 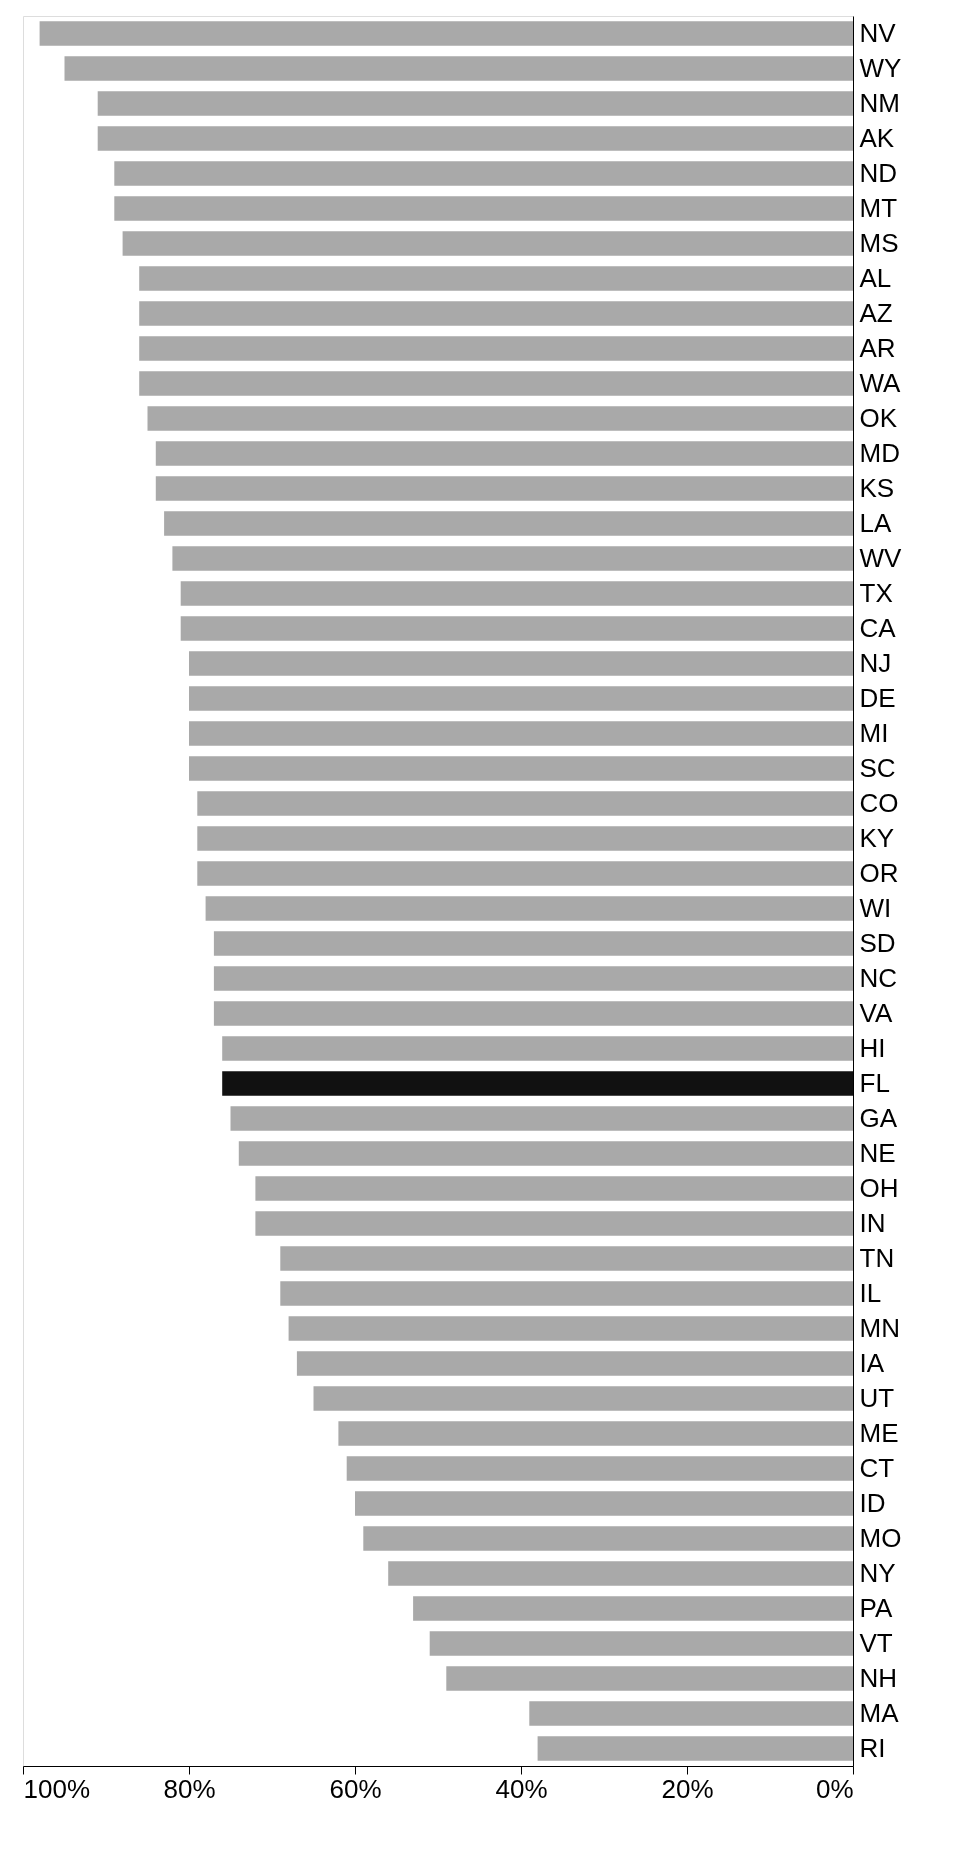 What do you see at coordinates (876, 1607) in the screenshot?
I see `y-tick-label: PA` at bounding box center [876, 1607].